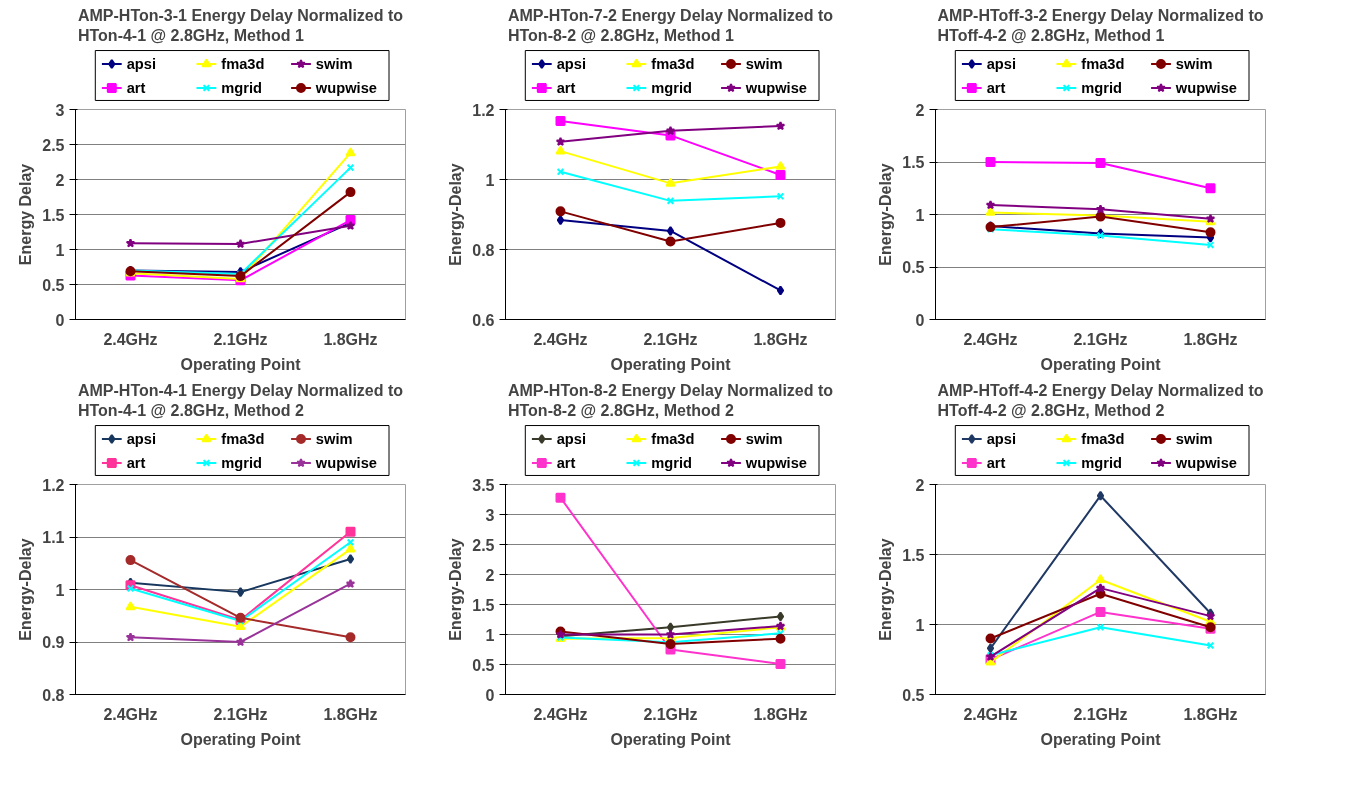 This screenshot has width=1372, height=796. I want to click on y-axis-title: Energy Delay, so click(26, 214).